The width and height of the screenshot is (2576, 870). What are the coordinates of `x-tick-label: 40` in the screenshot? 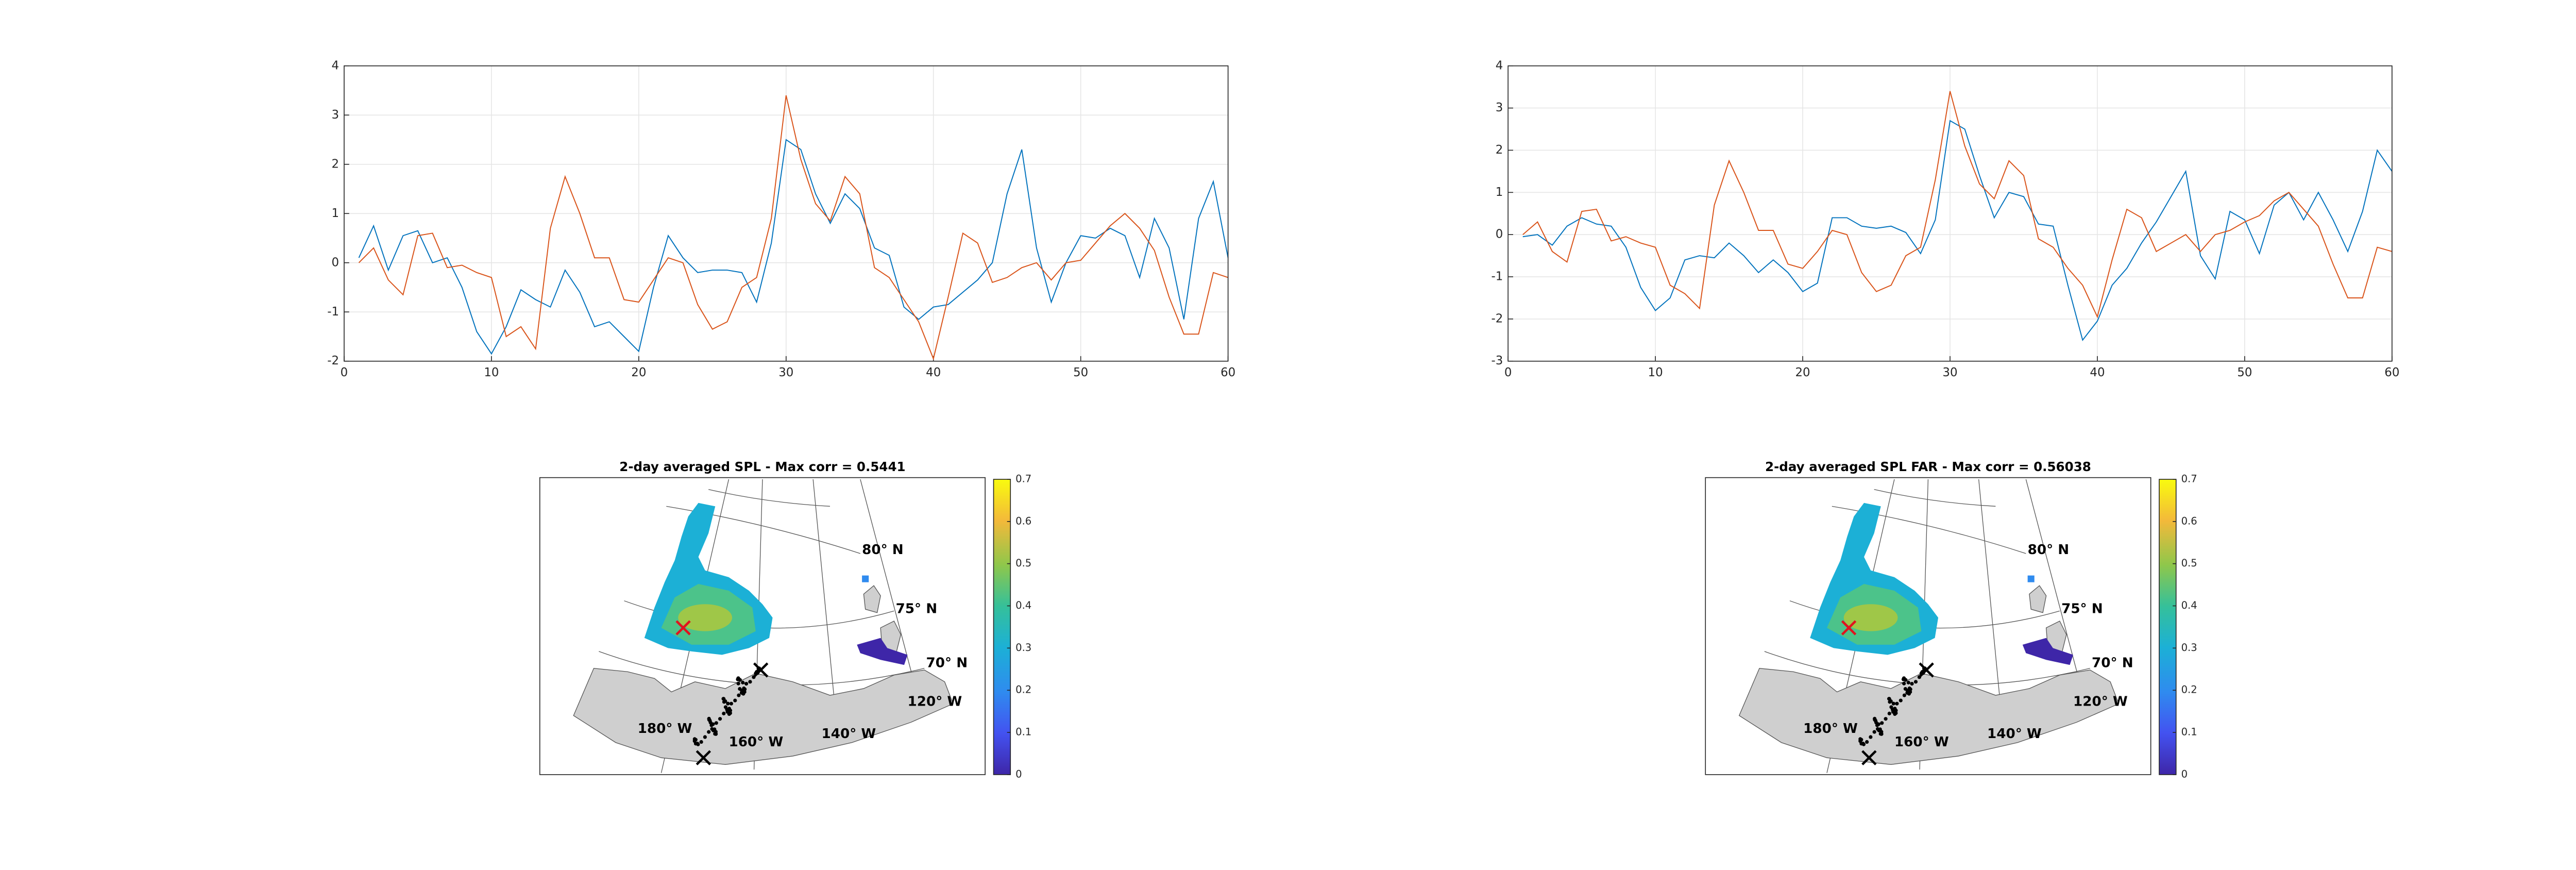 It's located at (2097, 372).